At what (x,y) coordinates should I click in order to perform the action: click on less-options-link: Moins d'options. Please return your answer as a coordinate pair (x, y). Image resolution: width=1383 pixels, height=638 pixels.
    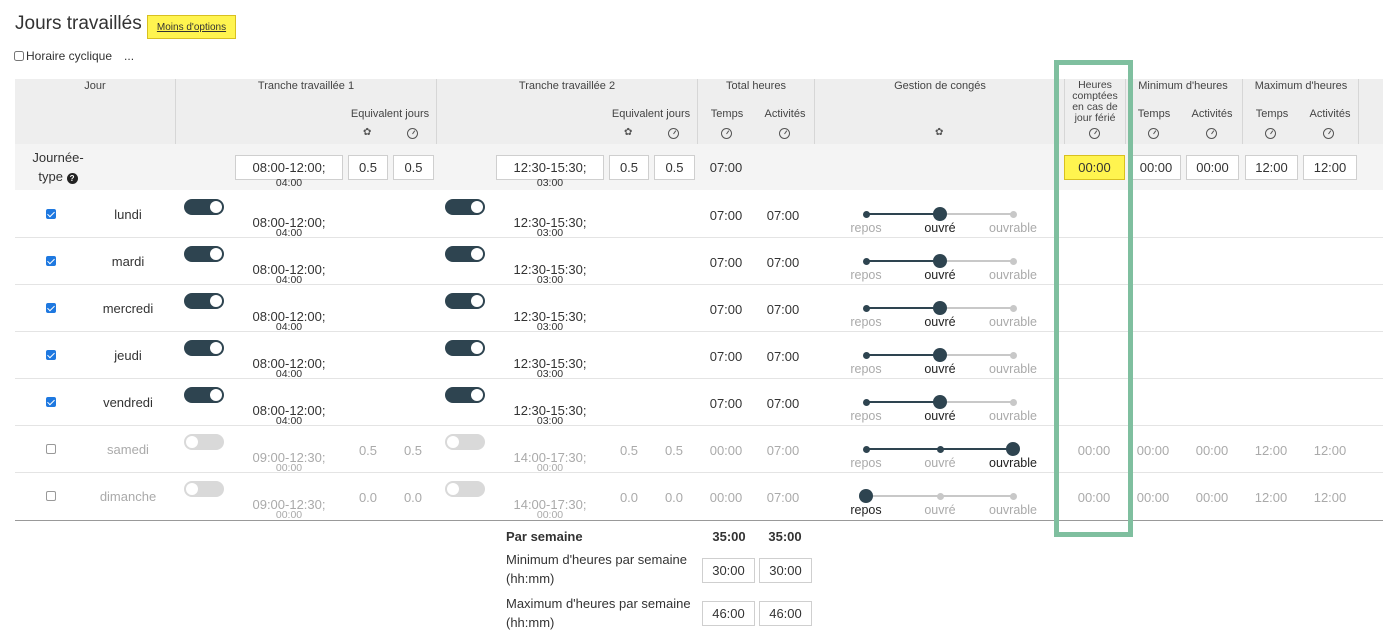
    Looking at the image, I should click on (191, 27).